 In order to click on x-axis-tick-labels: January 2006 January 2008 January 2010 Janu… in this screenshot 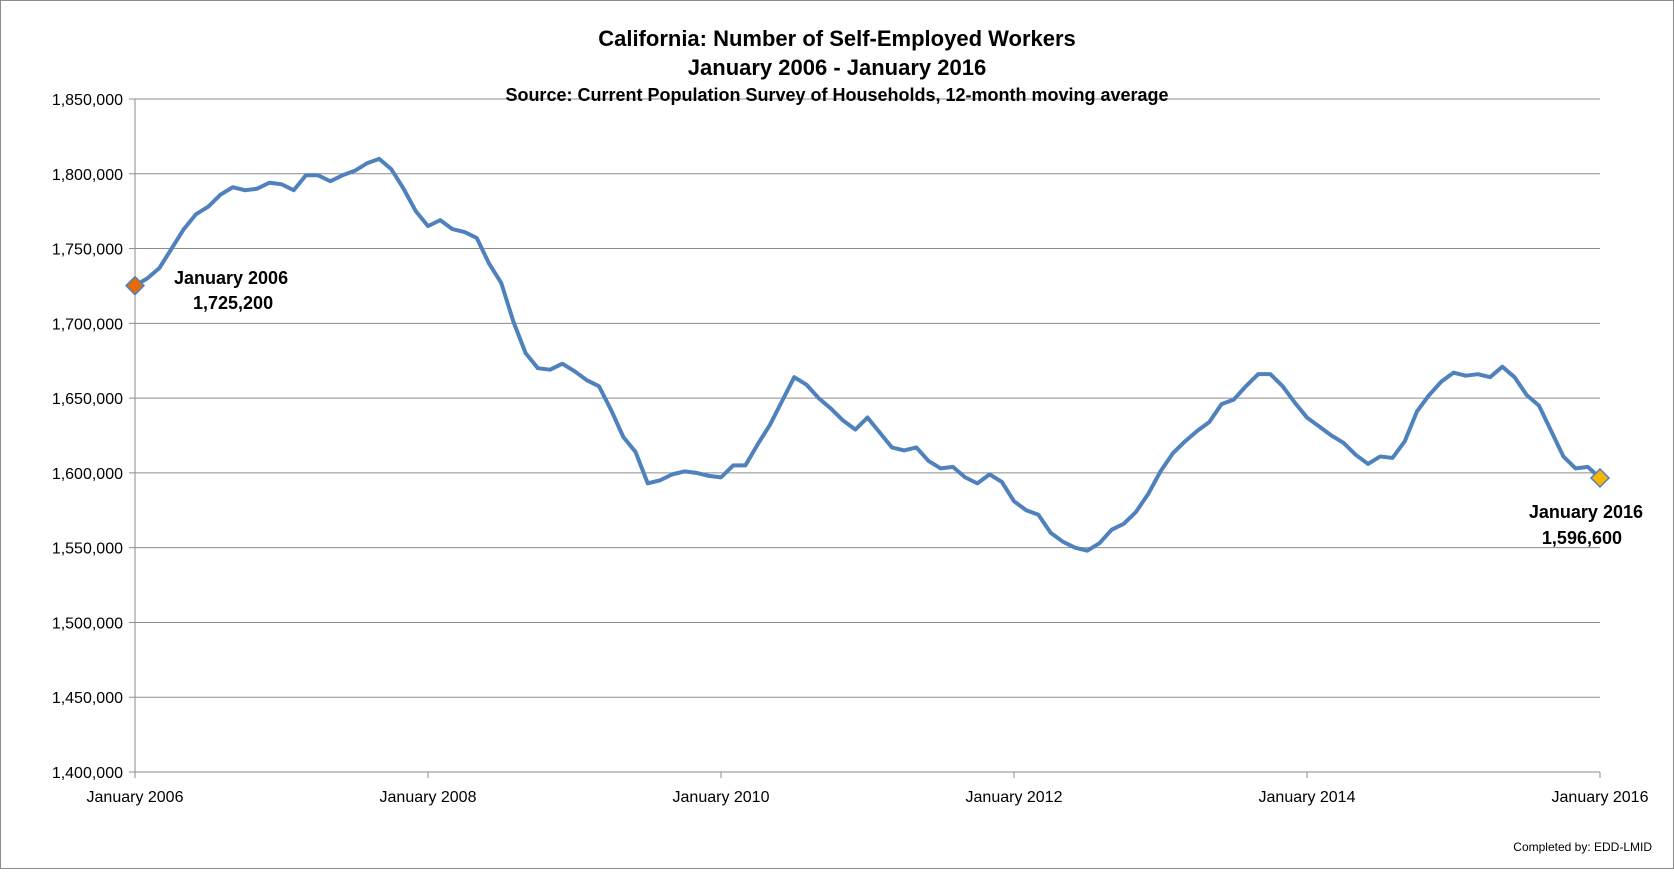, I will do `click(868, 789)`.